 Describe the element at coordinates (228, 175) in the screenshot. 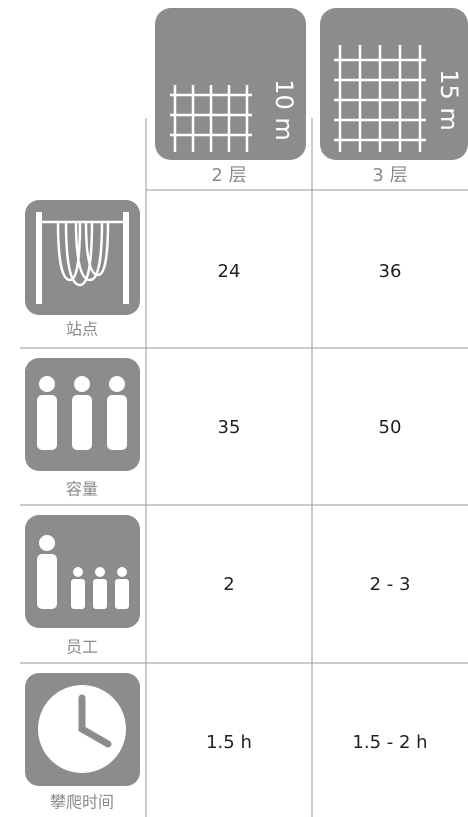

I see `column-label: 2 层` at that location.